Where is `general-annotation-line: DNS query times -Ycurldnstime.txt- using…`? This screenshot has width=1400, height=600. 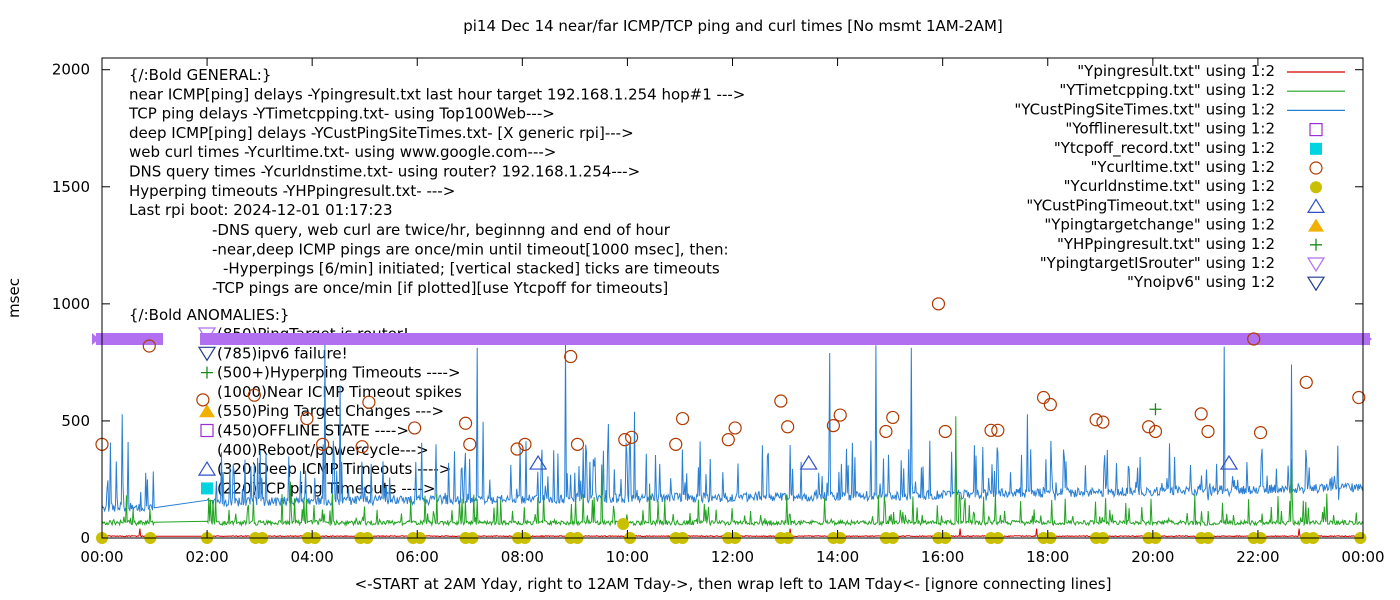
general-annotation-line: DNS query times -Ycurldnstime.txt- using… is located at coordinates (384, 172).